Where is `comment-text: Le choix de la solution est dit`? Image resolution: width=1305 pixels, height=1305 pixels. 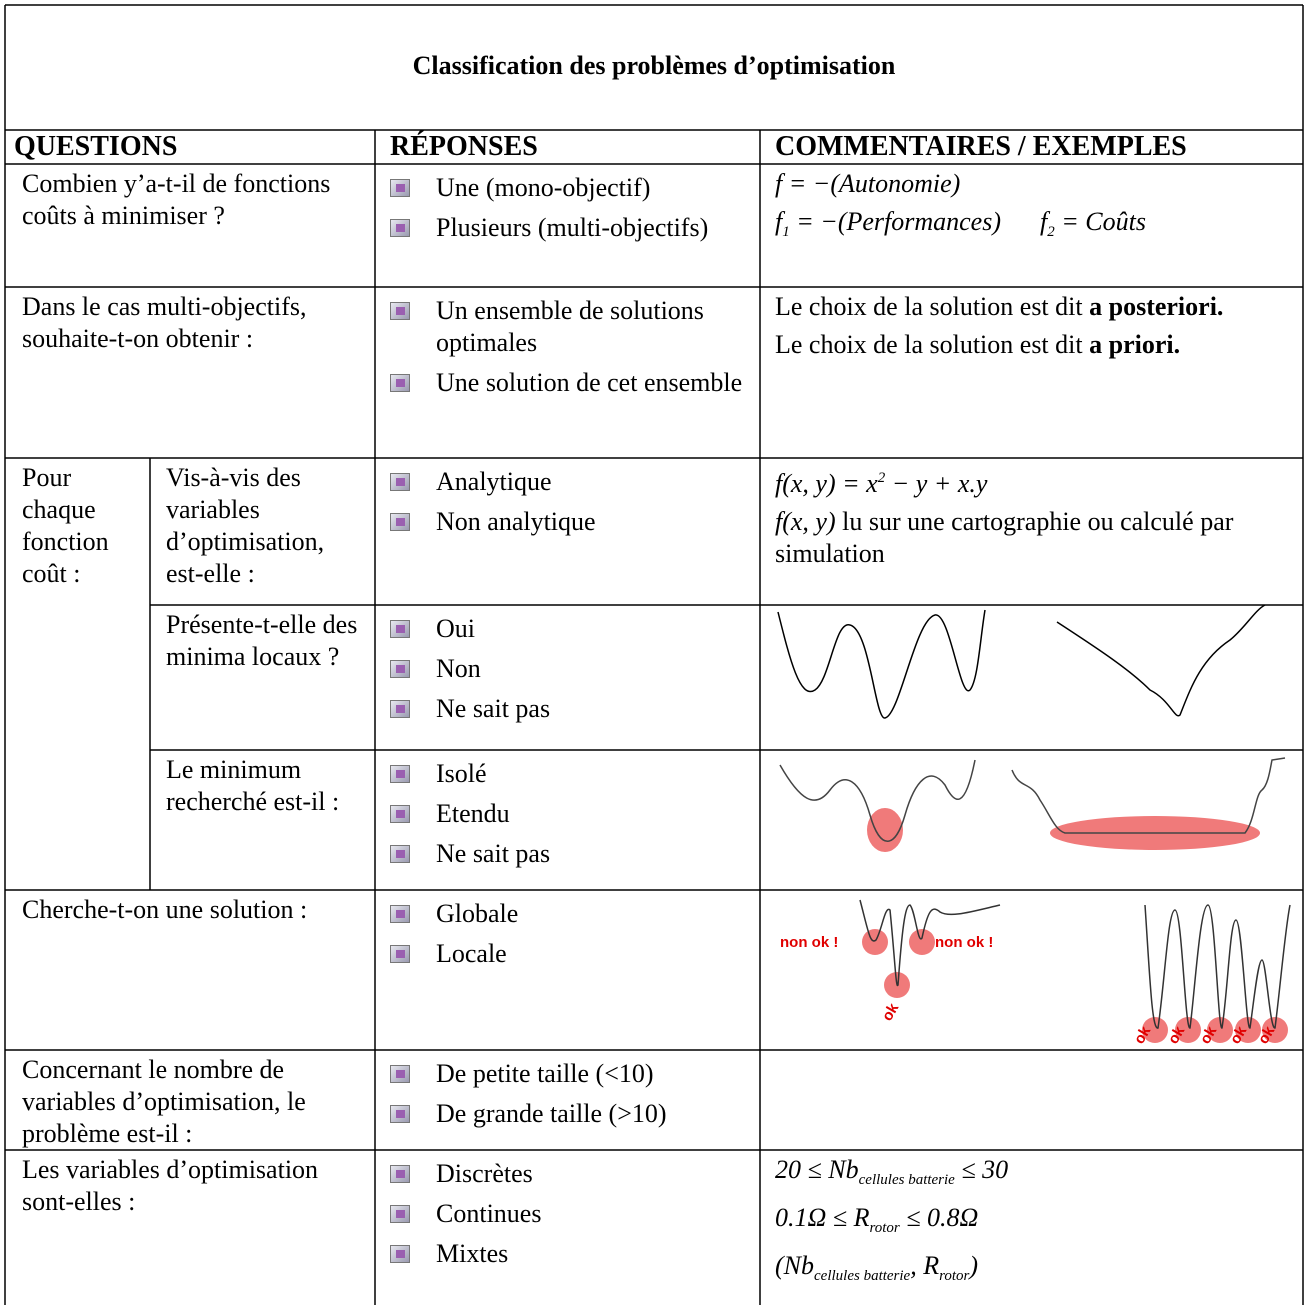 comment-text: Le choix de la solution est dit is located at coordinates (932, 306).